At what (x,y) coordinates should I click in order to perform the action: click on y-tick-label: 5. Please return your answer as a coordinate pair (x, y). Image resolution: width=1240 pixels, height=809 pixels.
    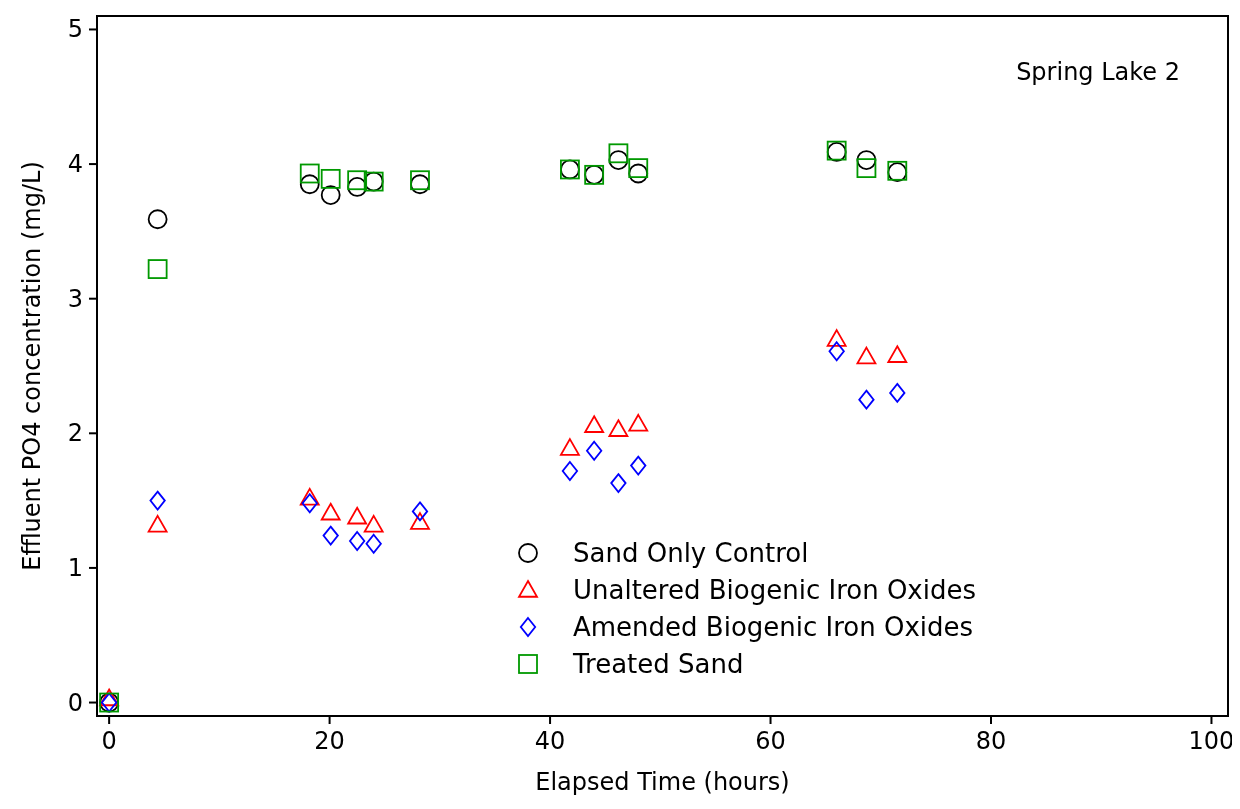
    Looking at the image, I should click on (75, 29).